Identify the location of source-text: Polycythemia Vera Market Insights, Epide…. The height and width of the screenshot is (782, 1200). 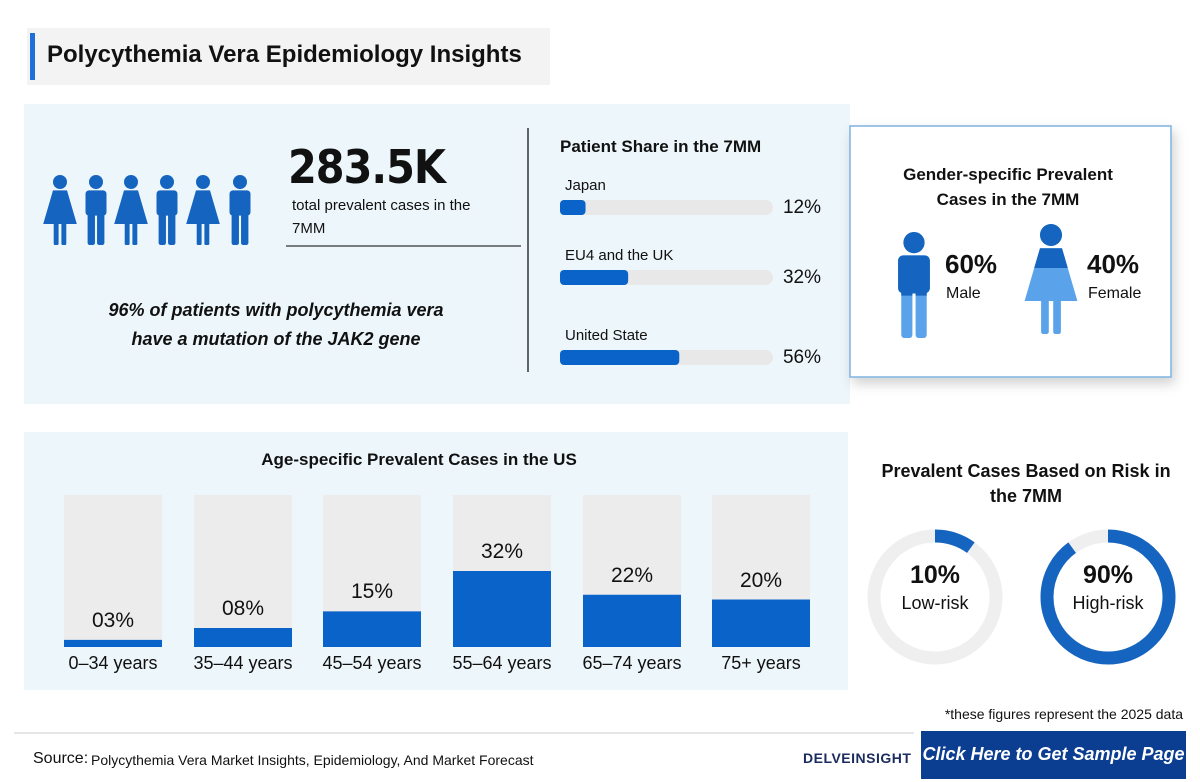
(312, 760).